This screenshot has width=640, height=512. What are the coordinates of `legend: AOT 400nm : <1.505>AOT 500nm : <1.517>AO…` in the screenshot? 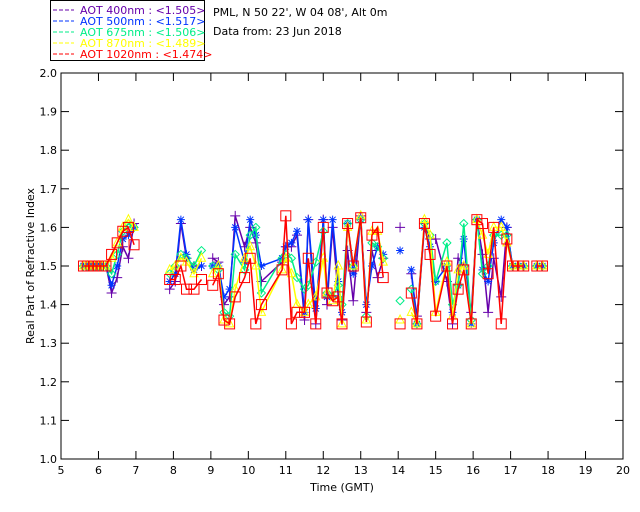 It's located at (131, 30).